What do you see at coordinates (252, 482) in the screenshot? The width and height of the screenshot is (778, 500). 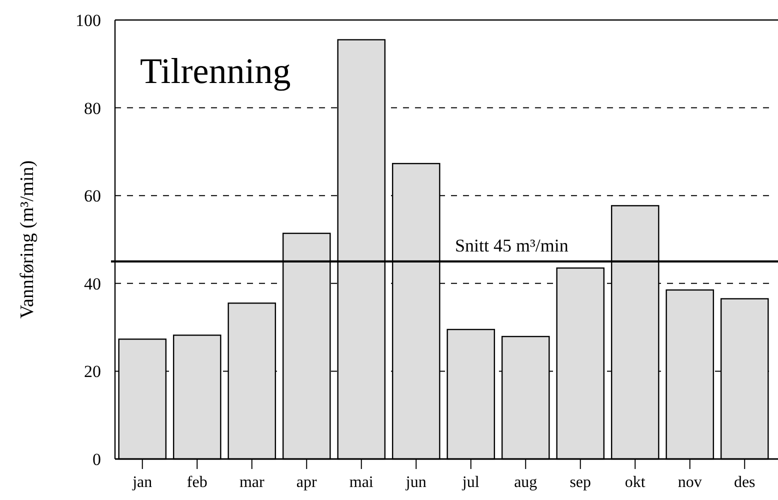 I see `x-tick-label: mar` at bounding box center [252, 482].